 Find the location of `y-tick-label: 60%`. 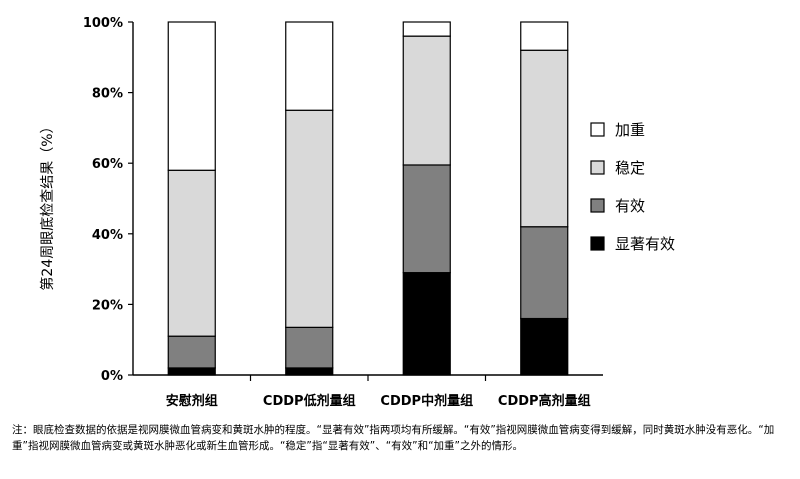

y-tick-label: 60% is located at coordinates (107, 164).